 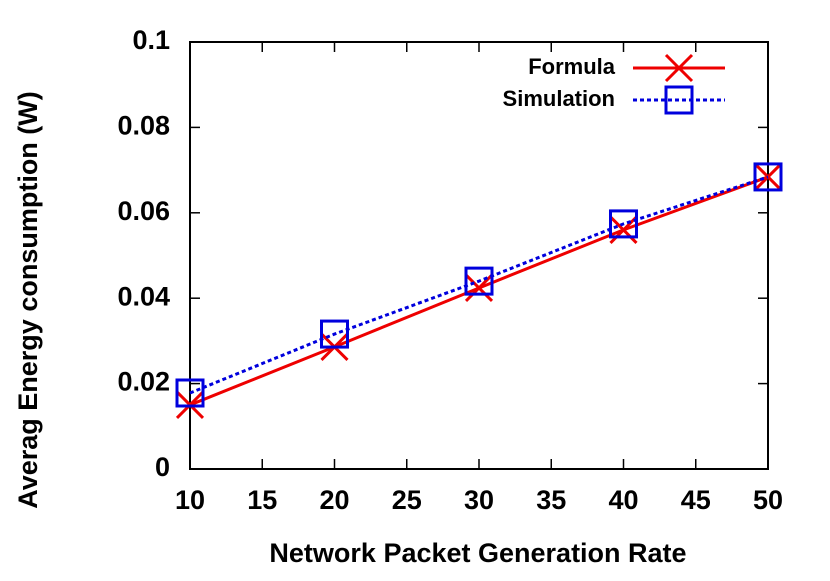 What do you see at coordinates (559, 98) in the screenshot?
I see `legend-label: Simulation` at bounding box center [559, 98].